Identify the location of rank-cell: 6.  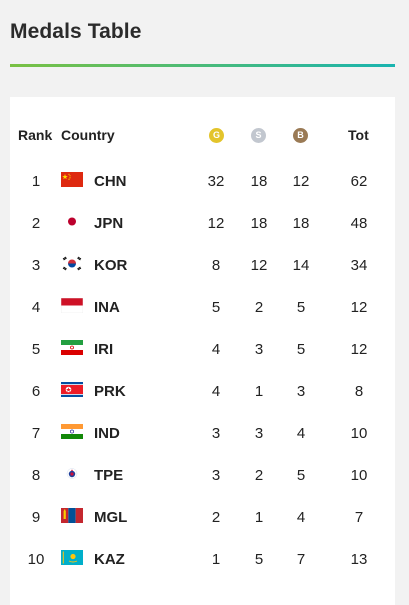
(36, 391).